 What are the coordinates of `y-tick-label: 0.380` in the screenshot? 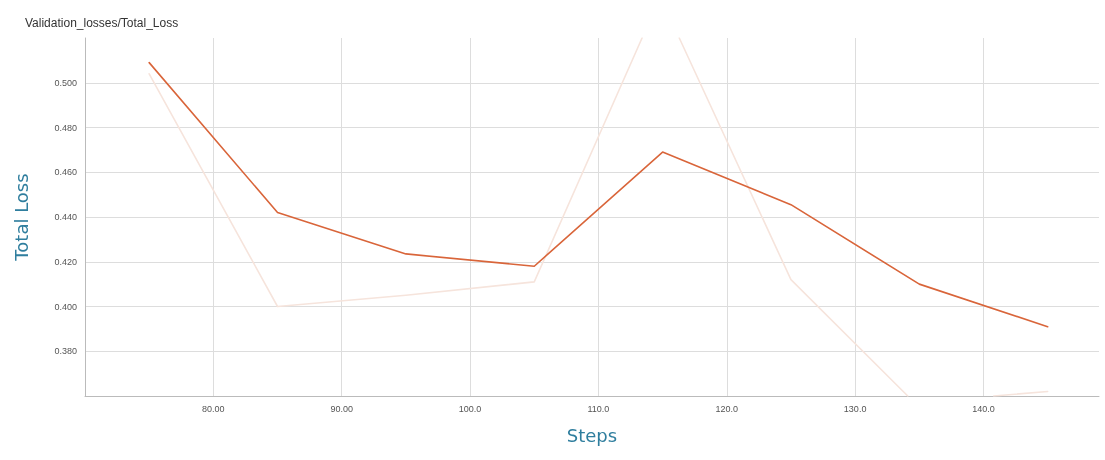 It's located at (65, 351).